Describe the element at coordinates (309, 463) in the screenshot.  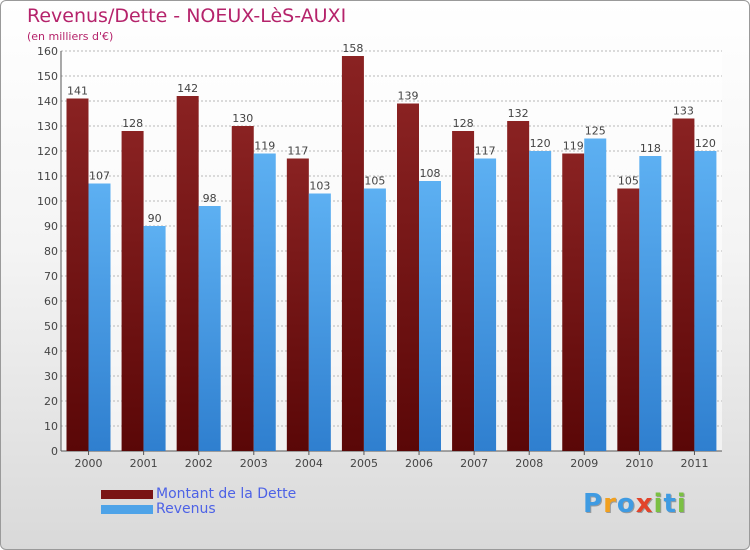
I see `x-tick-label: 2004` at that location.